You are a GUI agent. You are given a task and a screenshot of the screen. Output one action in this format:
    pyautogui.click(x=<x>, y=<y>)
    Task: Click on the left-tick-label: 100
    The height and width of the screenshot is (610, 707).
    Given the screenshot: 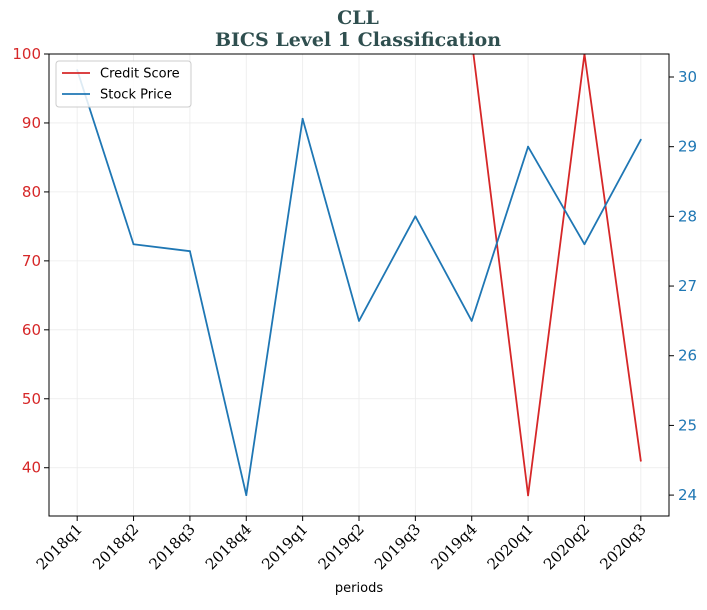 What is the action you would take?
    pyautogui.click(x=26, y=54)
    